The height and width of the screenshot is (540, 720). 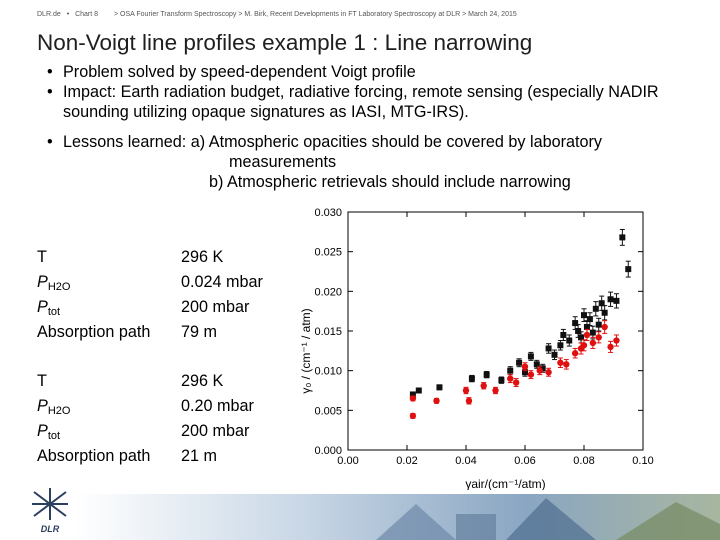 What do you see at coordinates (49, 432) in the screenshot?
I see `param-label: Ptot` at bounding box center [49, 432].